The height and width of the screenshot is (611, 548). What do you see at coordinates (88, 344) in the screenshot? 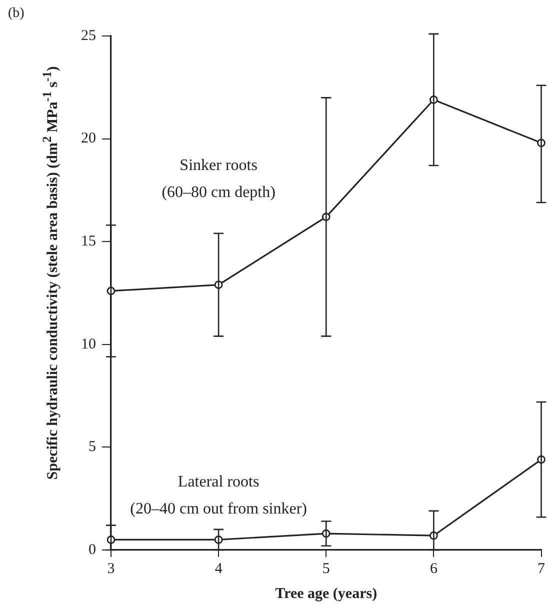
I see `y-tick-label: 10` at bounding box center [88, 344].